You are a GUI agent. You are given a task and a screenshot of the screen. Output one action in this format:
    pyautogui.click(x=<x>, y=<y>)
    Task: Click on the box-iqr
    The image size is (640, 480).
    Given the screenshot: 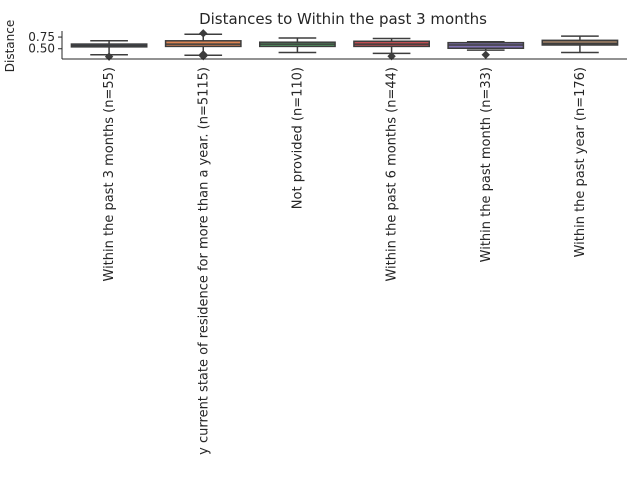 What is the action you would take?
    pyautogui.click(x=580, y=42)
    